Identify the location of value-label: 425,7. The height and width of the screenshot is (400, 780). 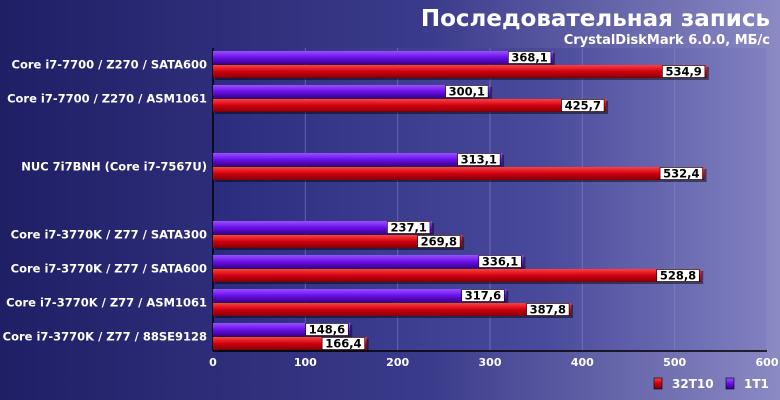
(583, 106).